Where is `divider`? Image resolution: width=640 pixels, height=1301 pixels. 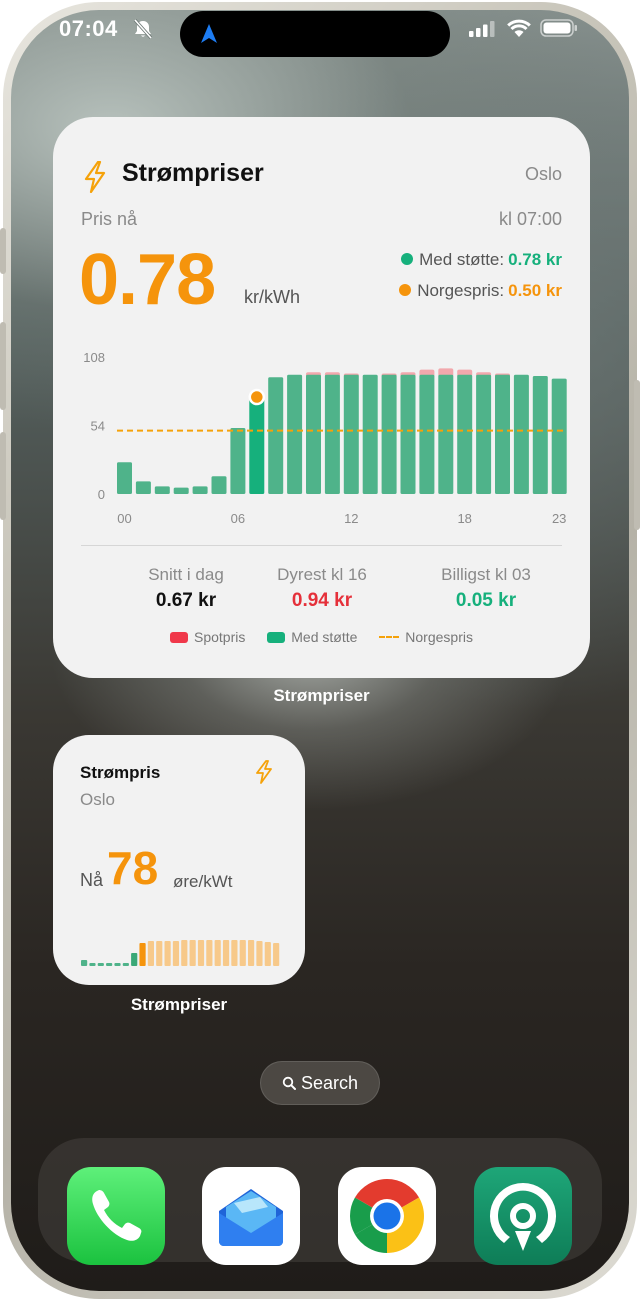
divider is located at coordinates (321, 545).